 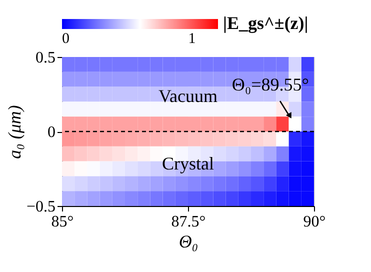 What do you see at coordinates (188, 96) in the screenshot?
I see `annotation: Vacuum` at bounding box center [188, 96].